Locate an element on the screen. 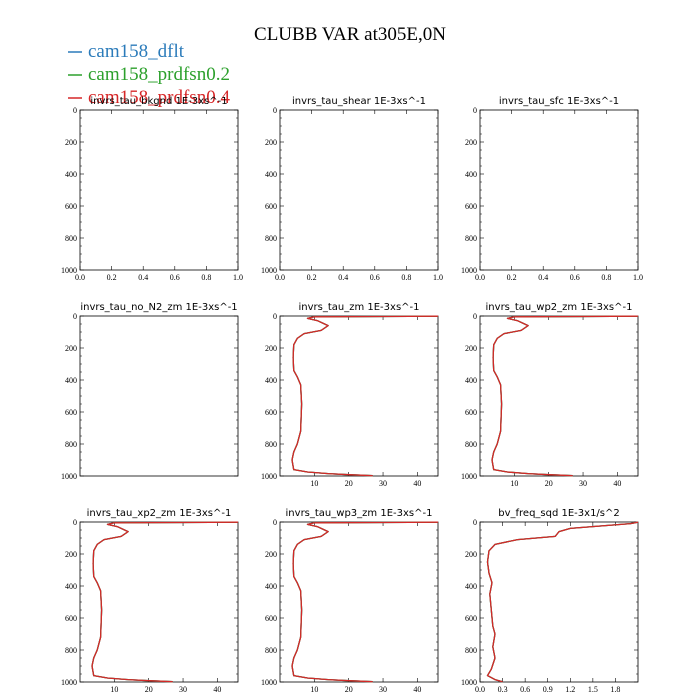  panel-title: invrs_tau_wp3_zm 1E-3xs^-1 is located at coordinates (359, 513).